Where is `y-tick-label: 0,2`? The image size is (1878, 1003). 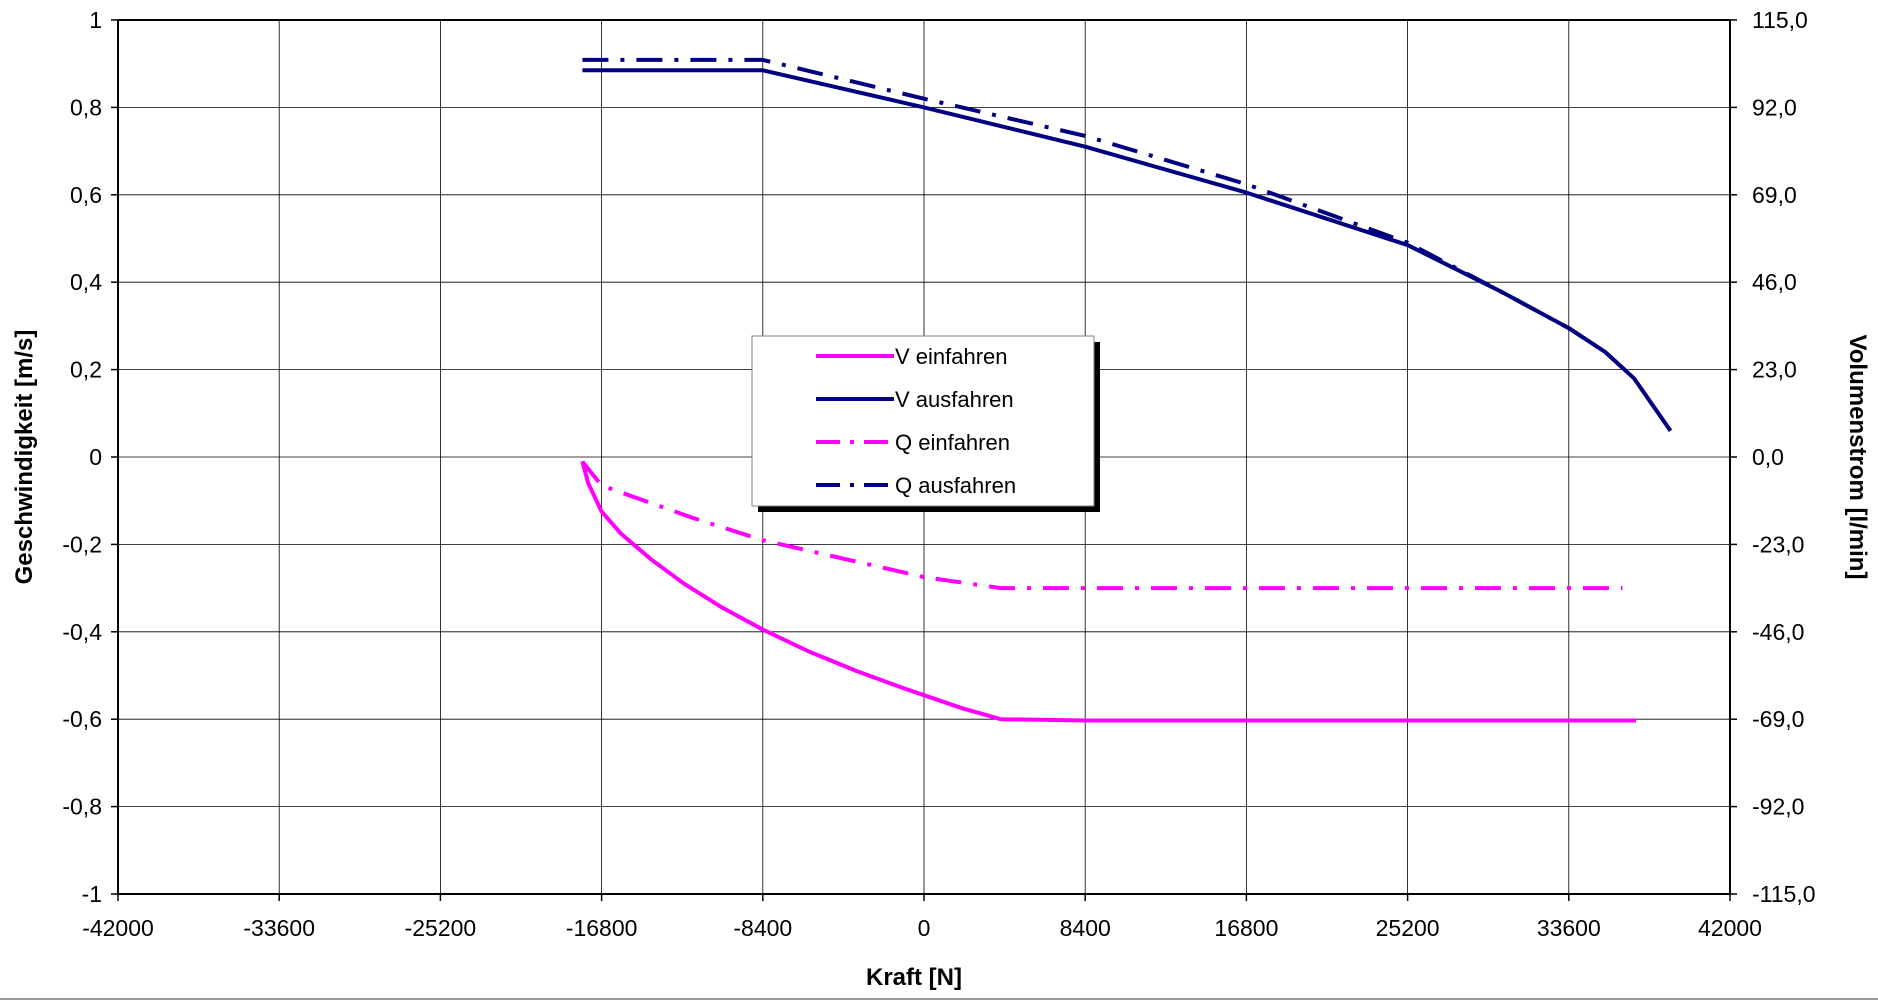
y-tick-label: 0,2 is located at coordinates (86, 370).